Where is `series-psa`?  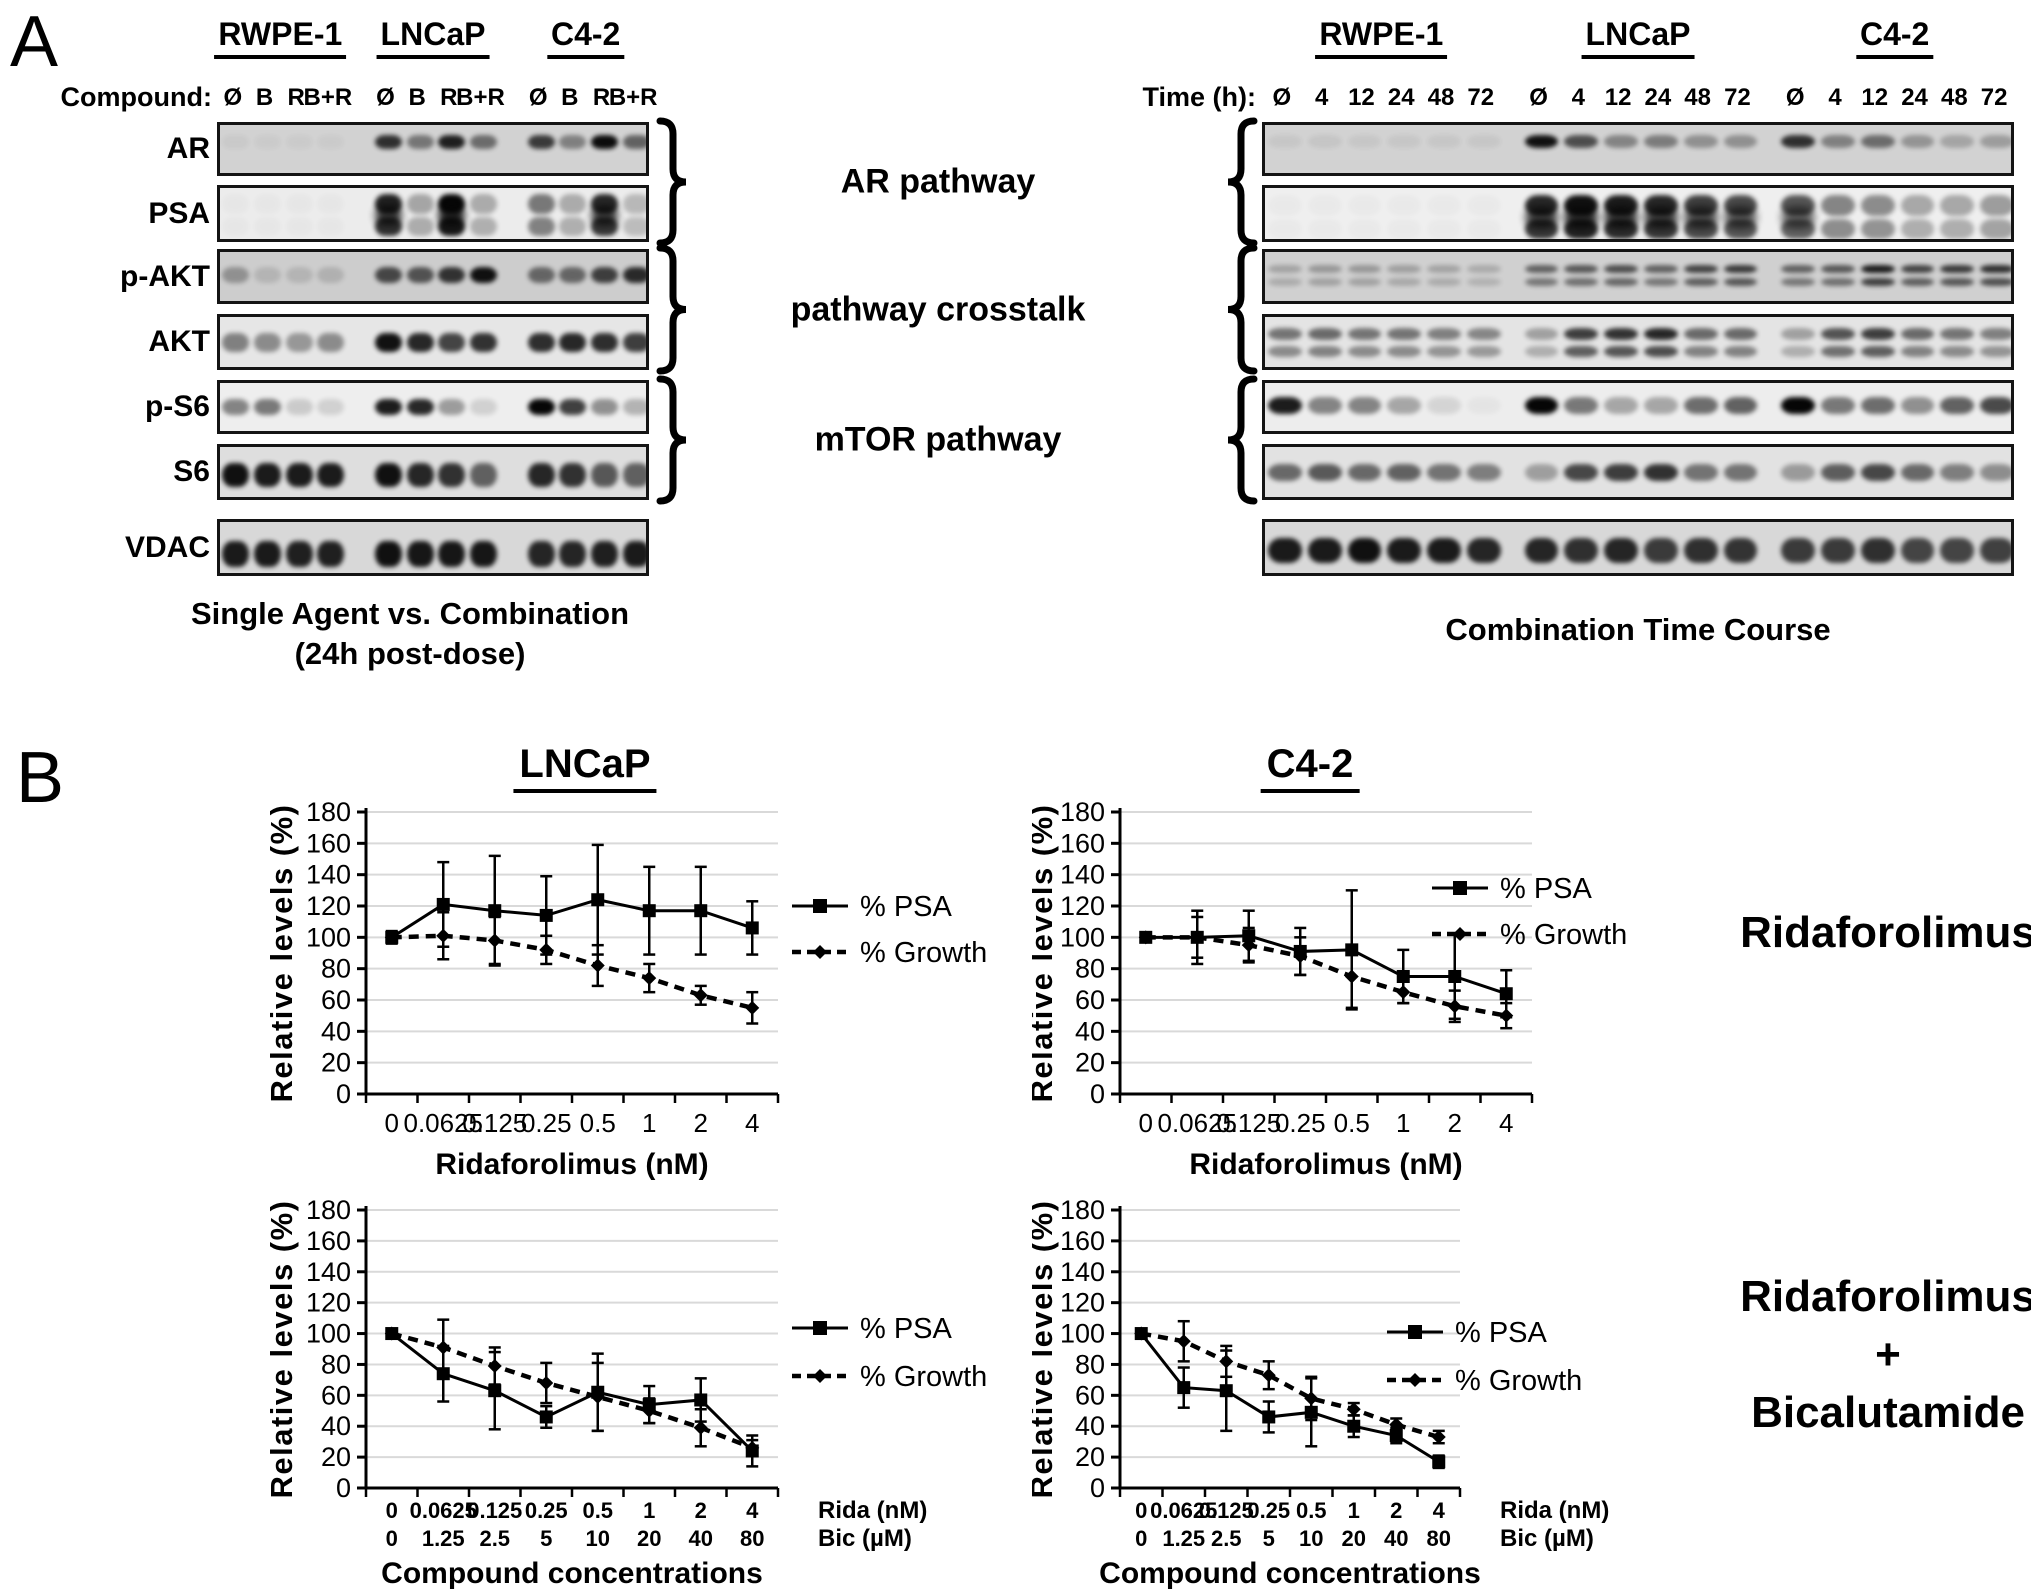 series-psa is located at coordinates (1290, 1398).